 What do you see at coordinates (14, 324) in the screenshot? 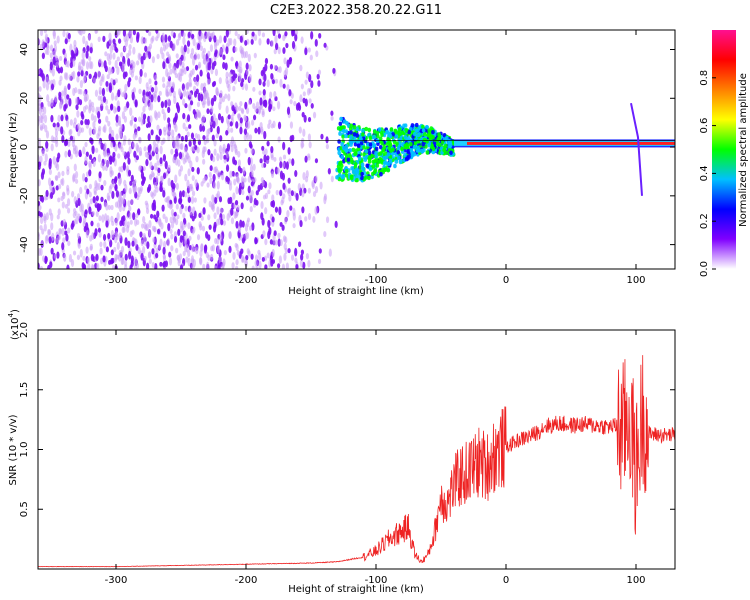
I see `snr-y-multiplier: (x104)` at bounding box center [14, 324].